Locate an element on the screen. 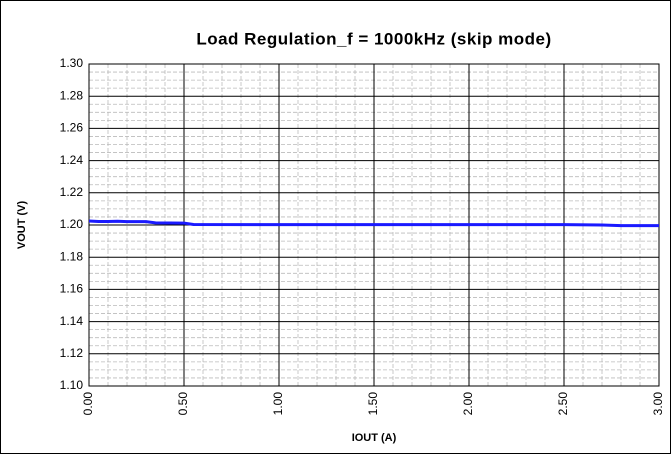 This screenshot has width=671, height=454. y-tick-label: 1.20 is located at coordinates (72, 224).